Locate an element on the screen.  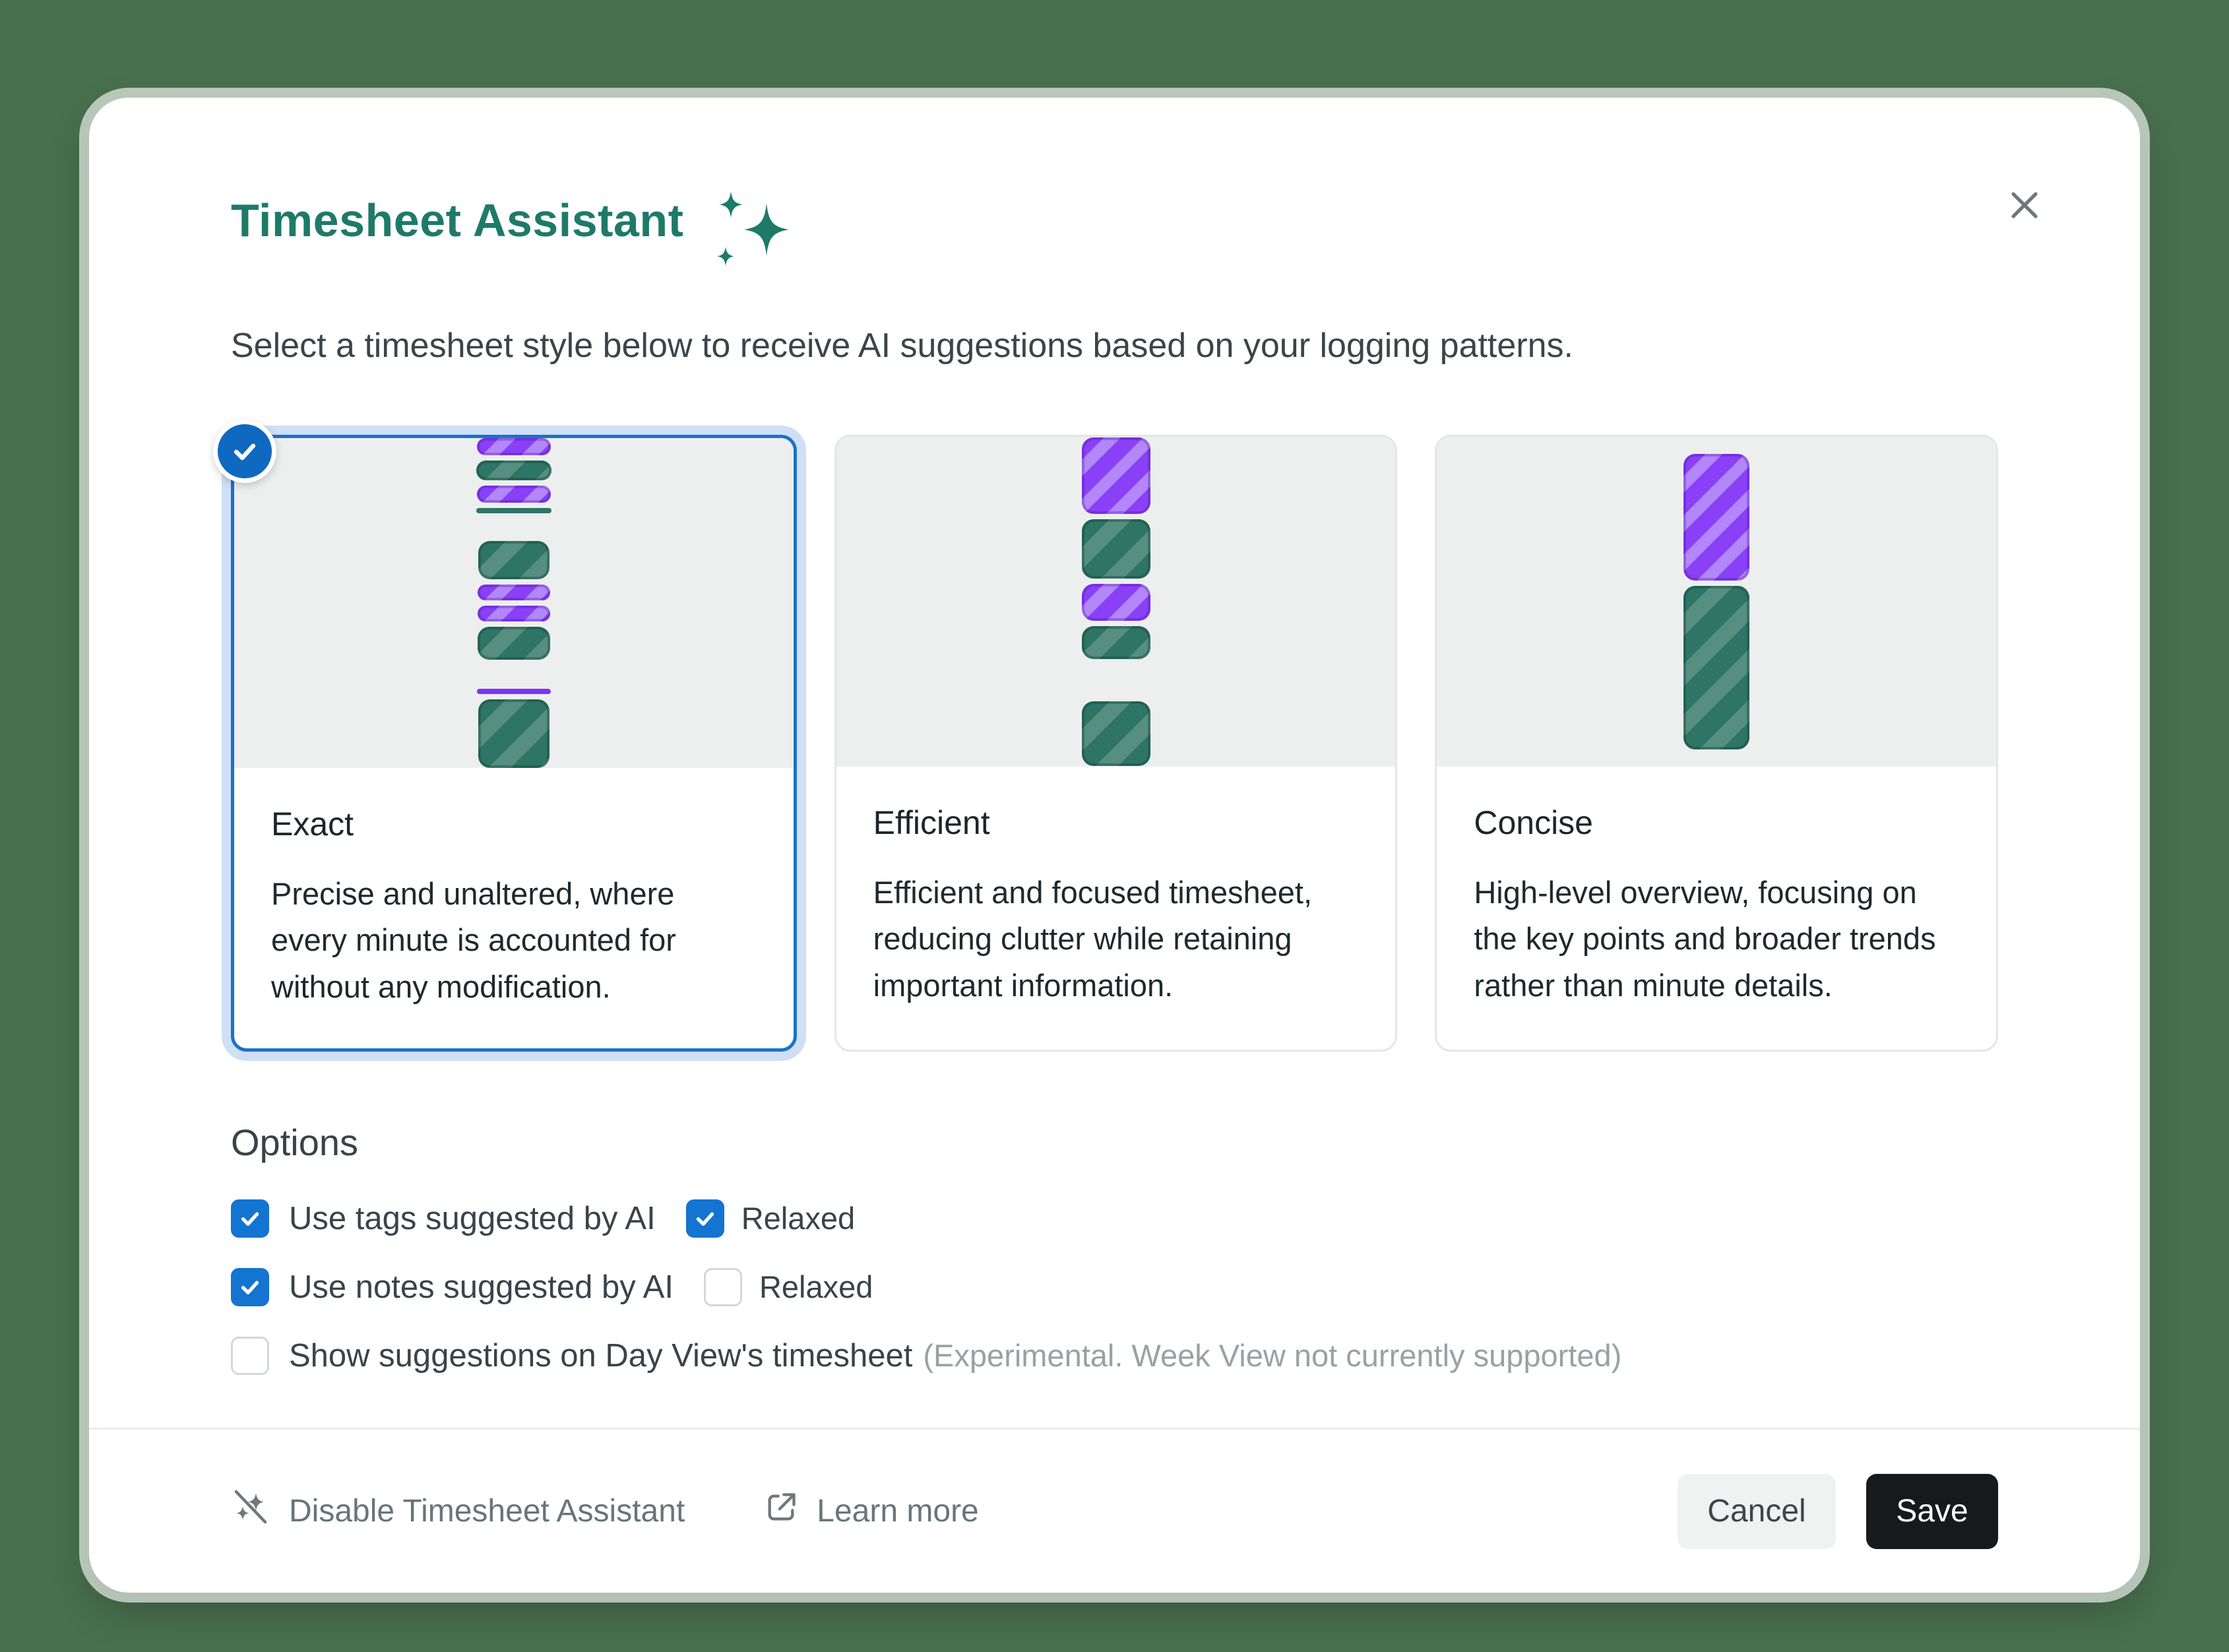
style-card-title: Exact is located at coordinates (312, 823).